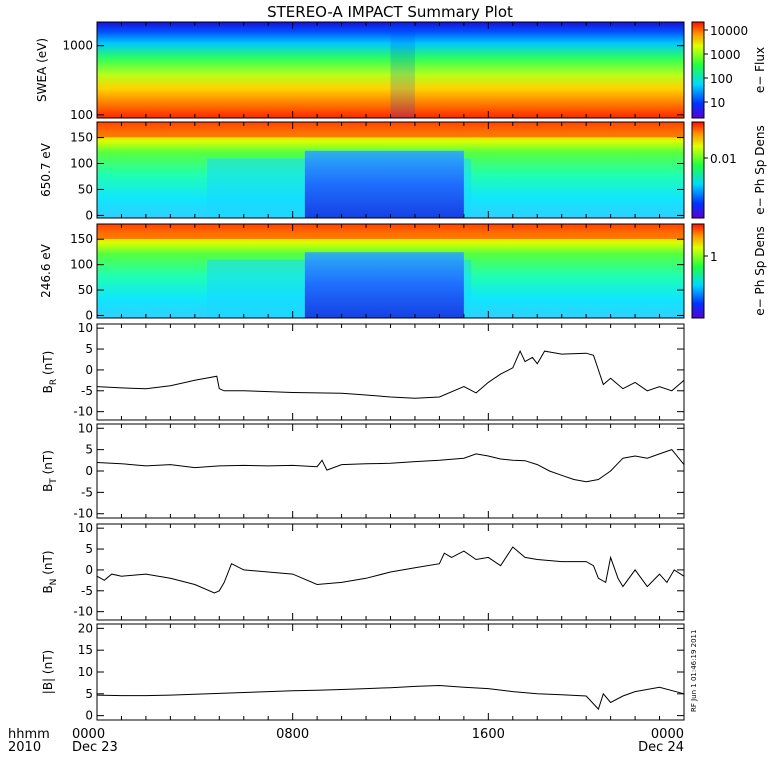  What do you see at coordinates (85, 650) in the screenshot?
I see `y-tick-label: 15` at bounding box center [85, 650].